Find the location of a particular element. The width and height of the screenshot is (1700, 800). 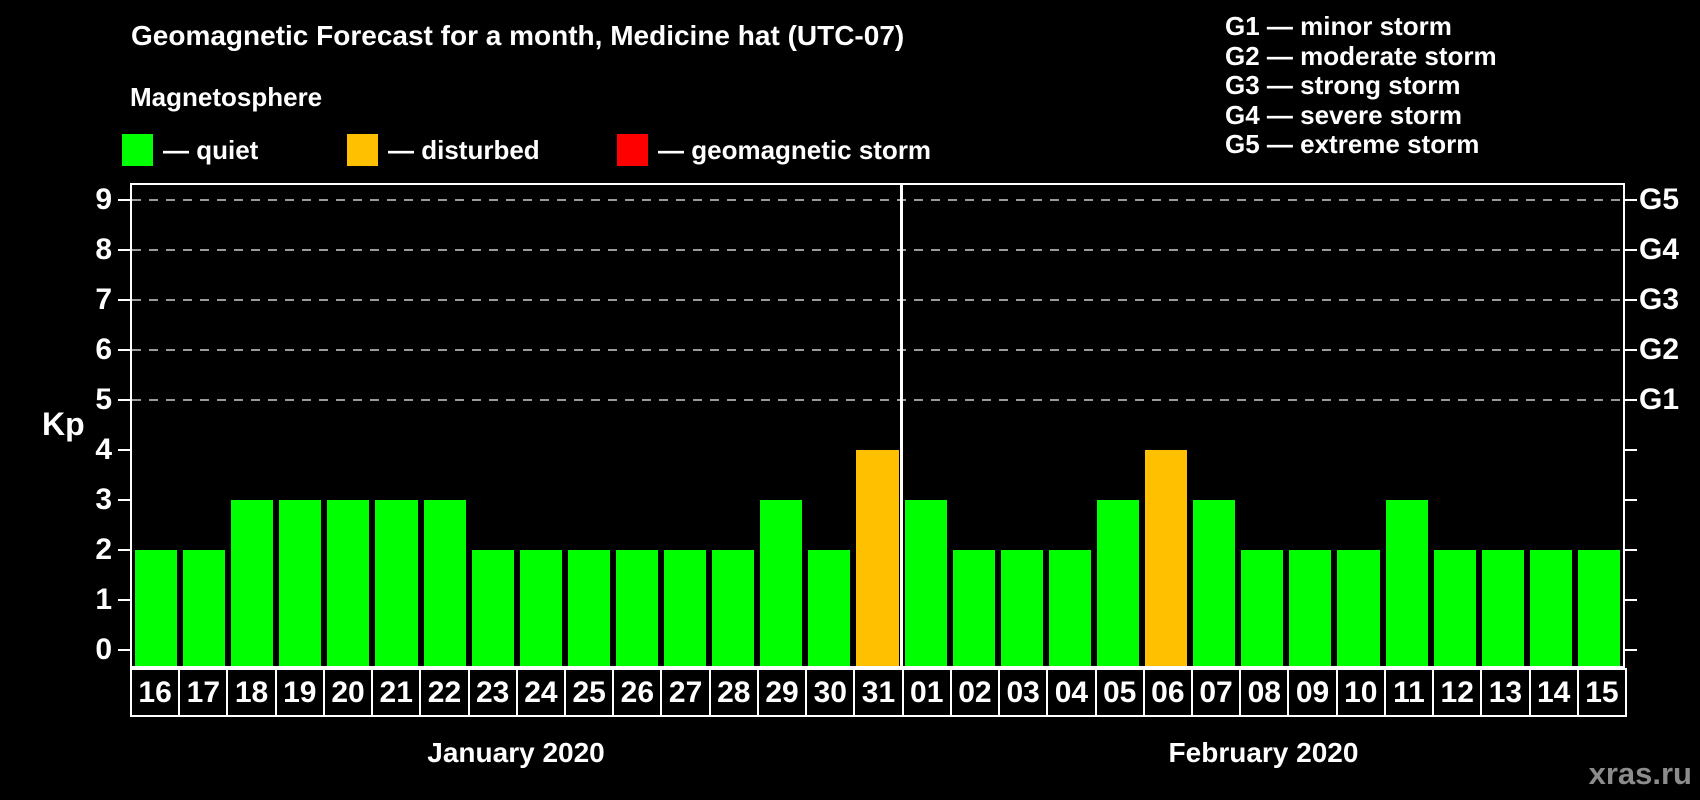

bar-day-29-january is located at coordinates (781, 583).